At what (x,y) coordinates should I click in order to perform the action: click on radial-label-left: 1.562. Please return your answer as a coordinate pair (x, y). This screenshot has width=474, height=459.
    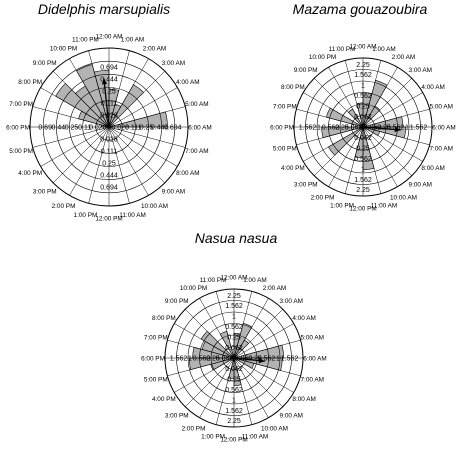
    Looking at the image, I should click on (308, 128).